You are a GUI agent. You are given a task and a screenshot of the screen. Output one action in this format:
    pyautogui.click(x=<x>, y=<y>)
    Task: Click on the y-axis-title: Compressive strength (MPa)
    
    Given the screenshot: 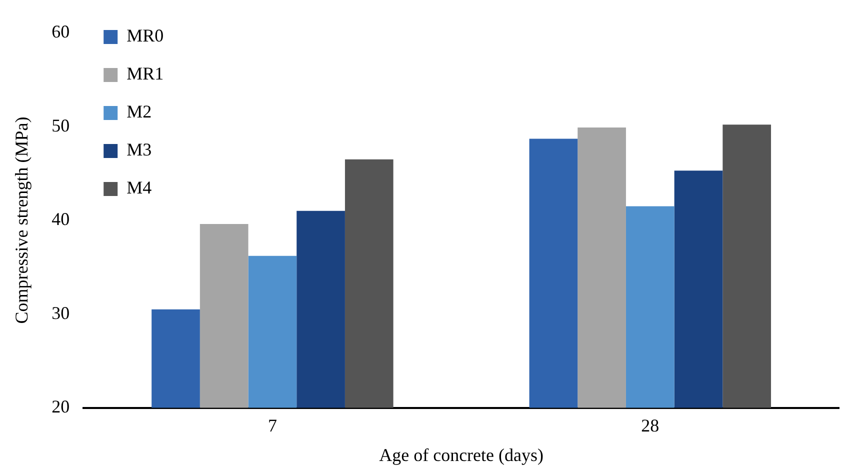 What is the action you would take?
    pyautogui.click(x=22, y=220)
    